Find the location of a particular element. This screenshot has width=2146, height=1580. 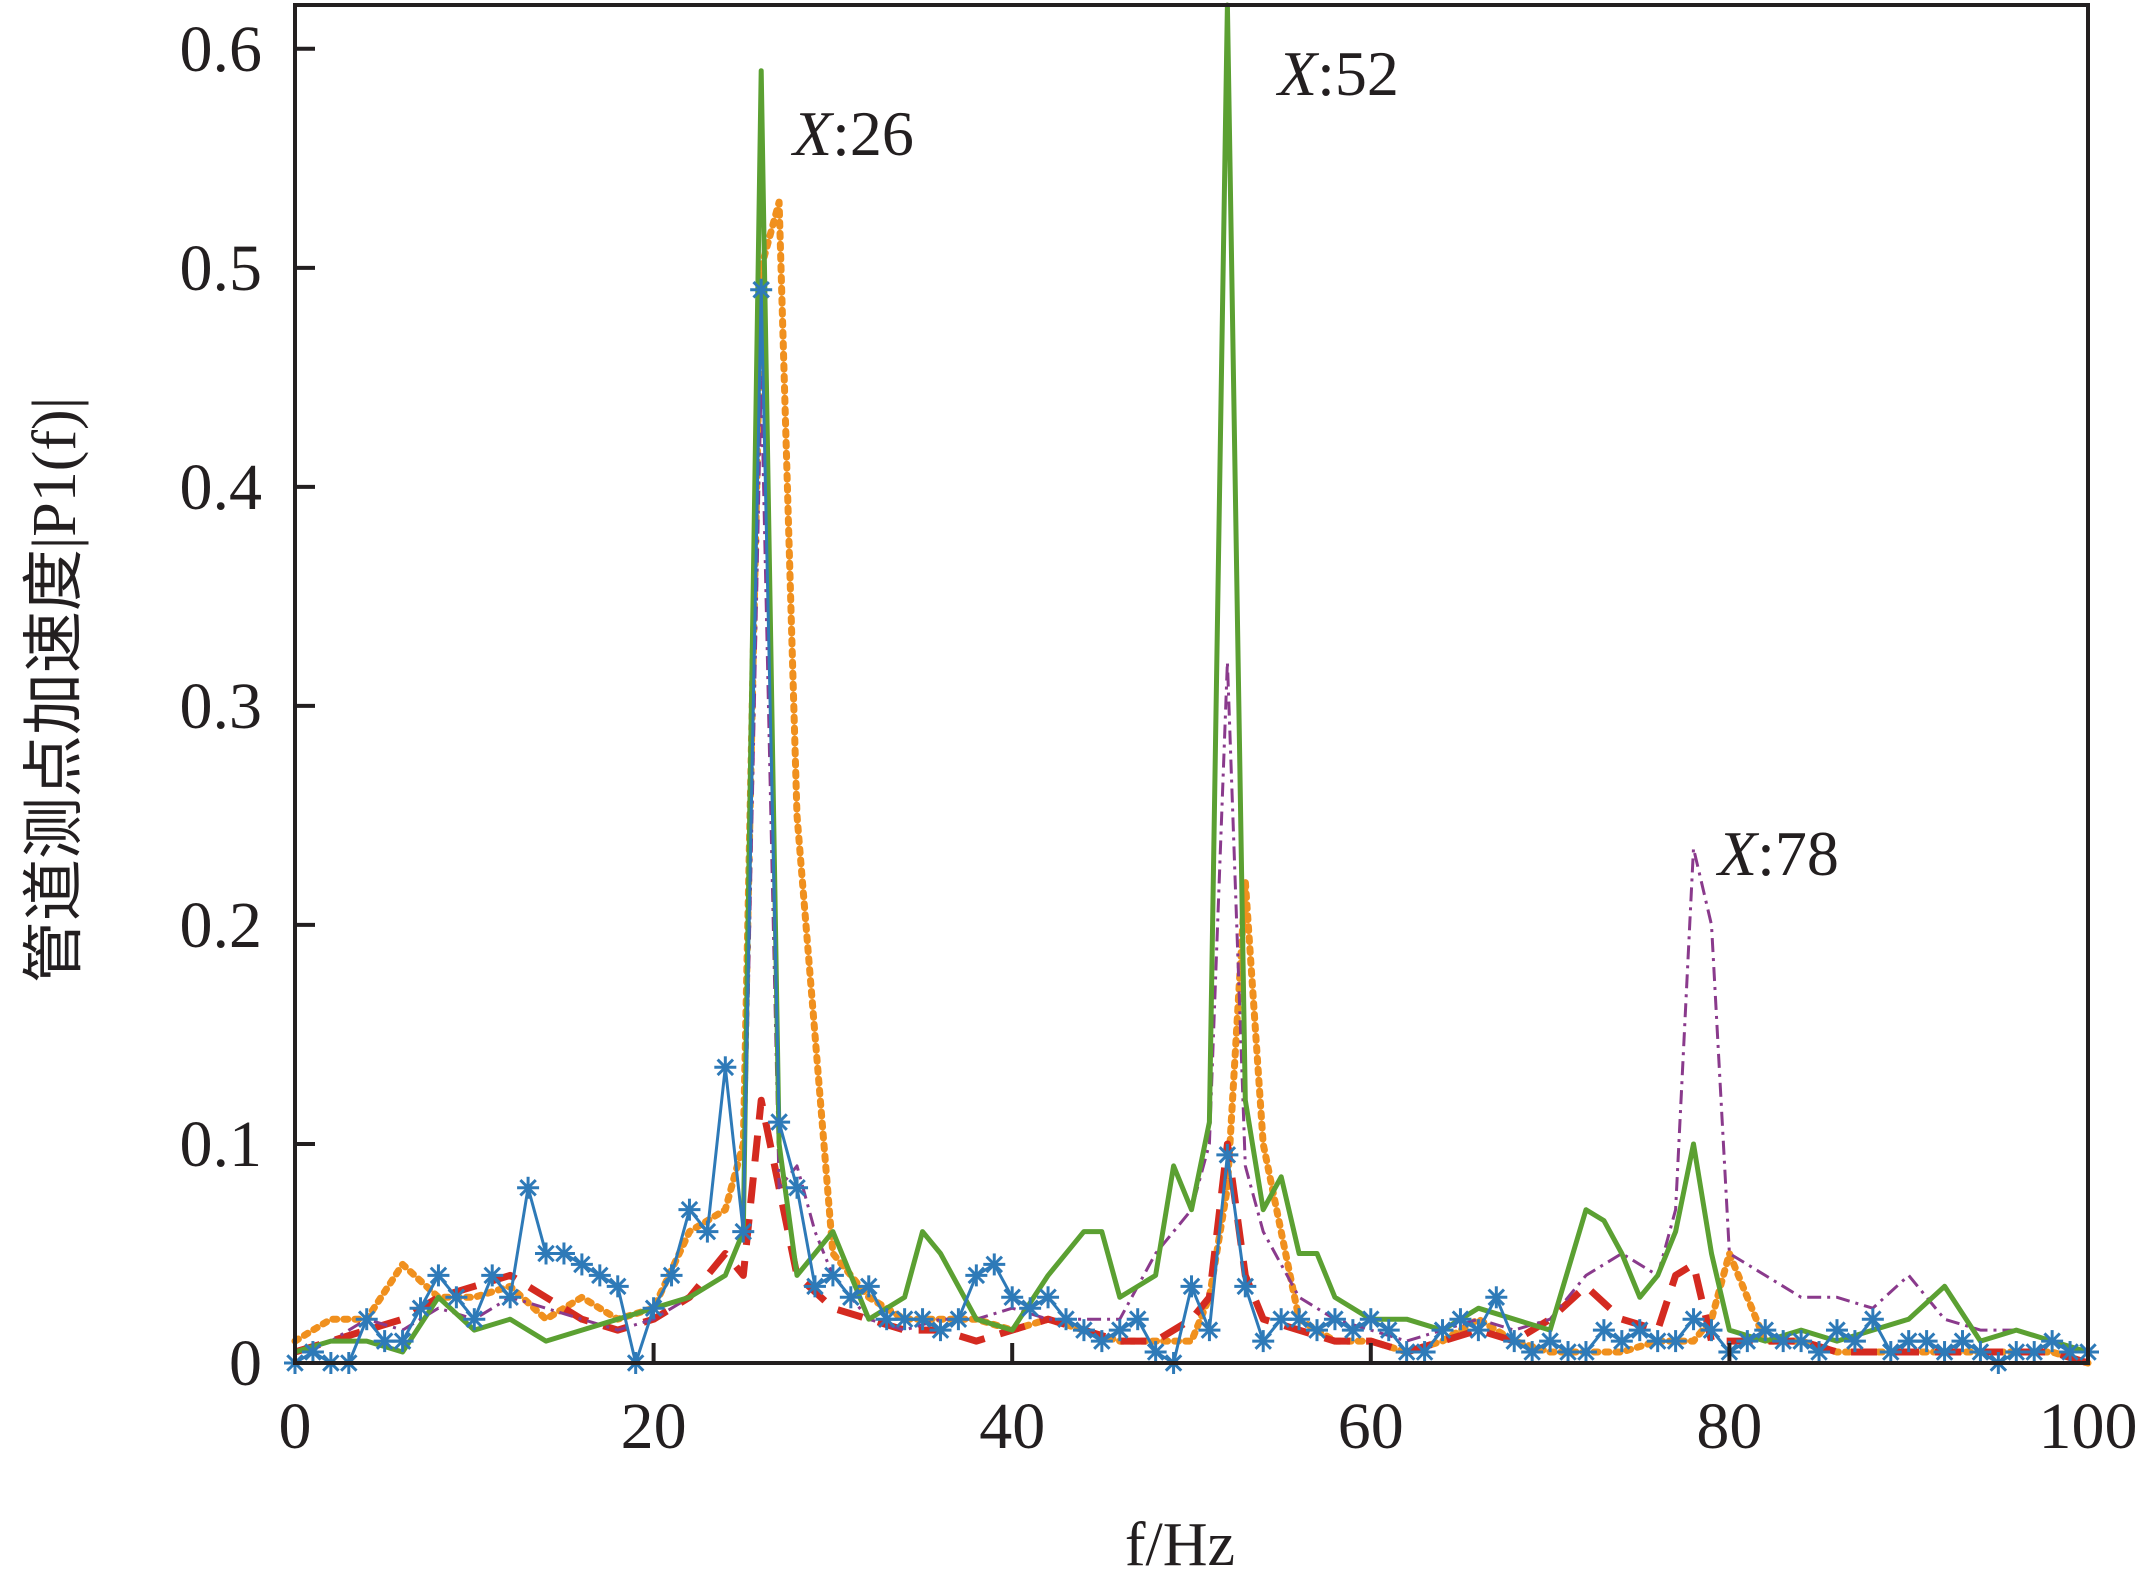

x-tick-label: 0 is located at coordinates (295, 1426).